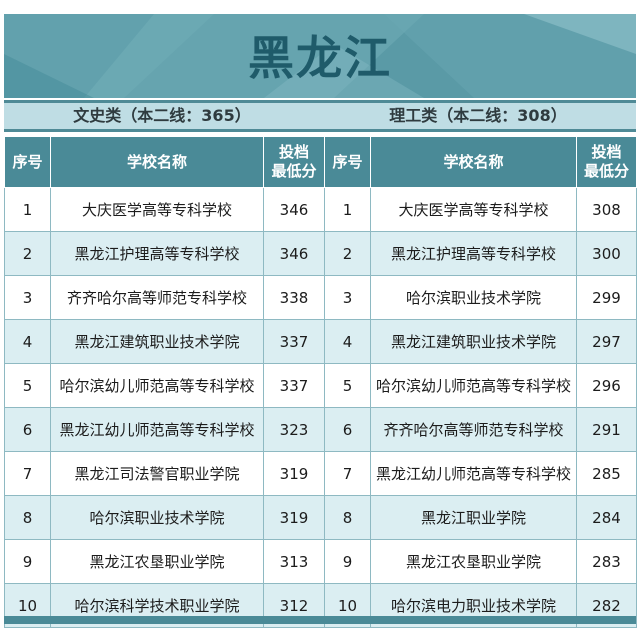 This screenshot has width=640, height=628. I want to click on score-right: 308, so click(606, 209).